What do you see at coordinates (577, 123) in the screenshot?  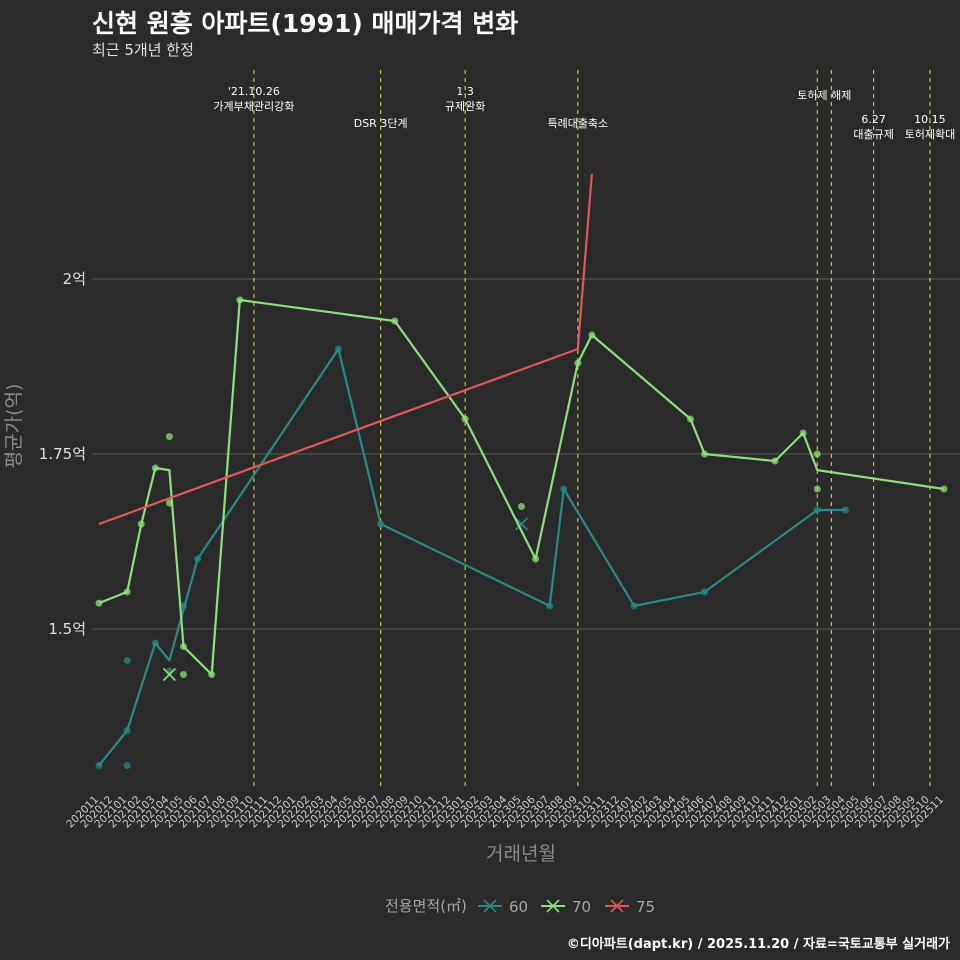 I see `event-label: 특례대출축소` at bounding box center [577, 123].